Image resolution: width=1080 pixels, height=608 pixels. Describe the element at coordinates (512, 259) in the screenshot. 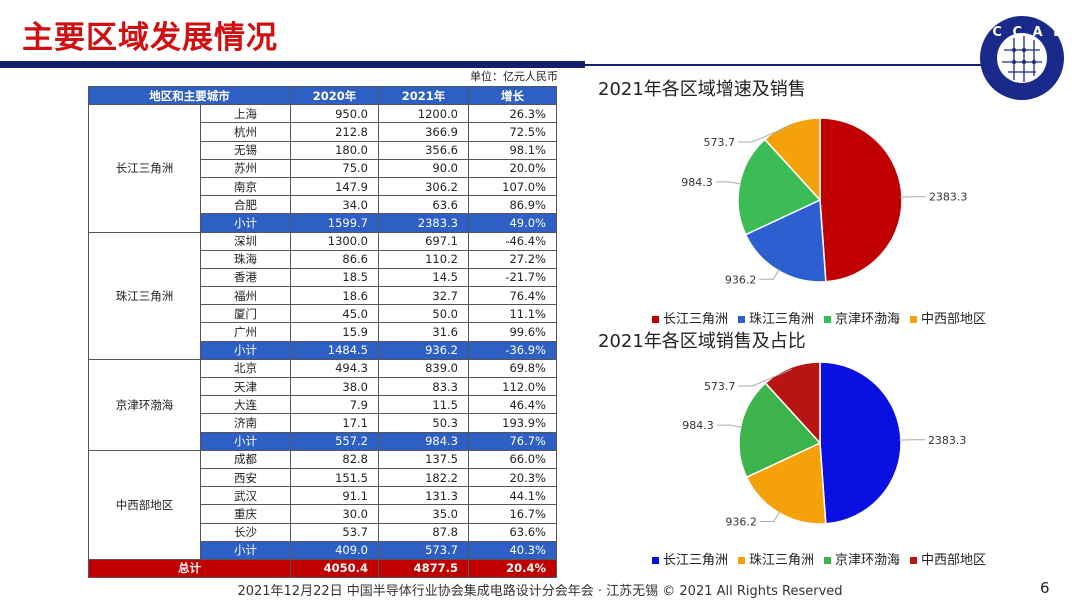

I see `growth-cell: 27.2%` at that location.